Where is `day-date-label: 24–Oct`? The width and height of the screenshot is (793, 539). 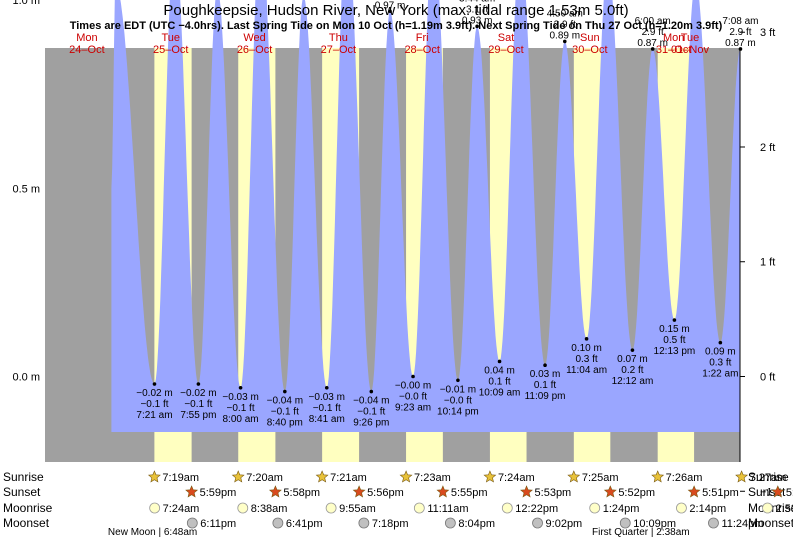 day-date-label: 24–Oct is located at coordinates (86, 50).